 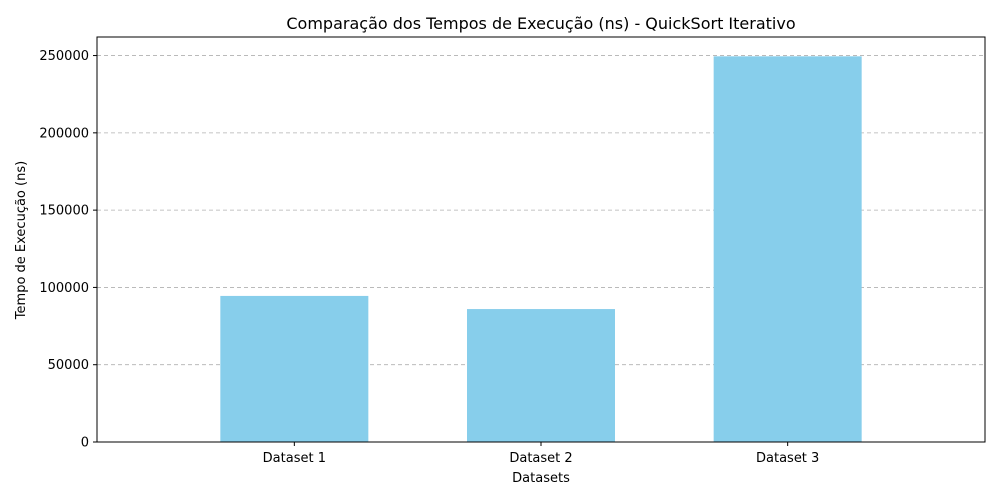 I want to click on y-tick-label: 150000, so click(x=64, y=211).